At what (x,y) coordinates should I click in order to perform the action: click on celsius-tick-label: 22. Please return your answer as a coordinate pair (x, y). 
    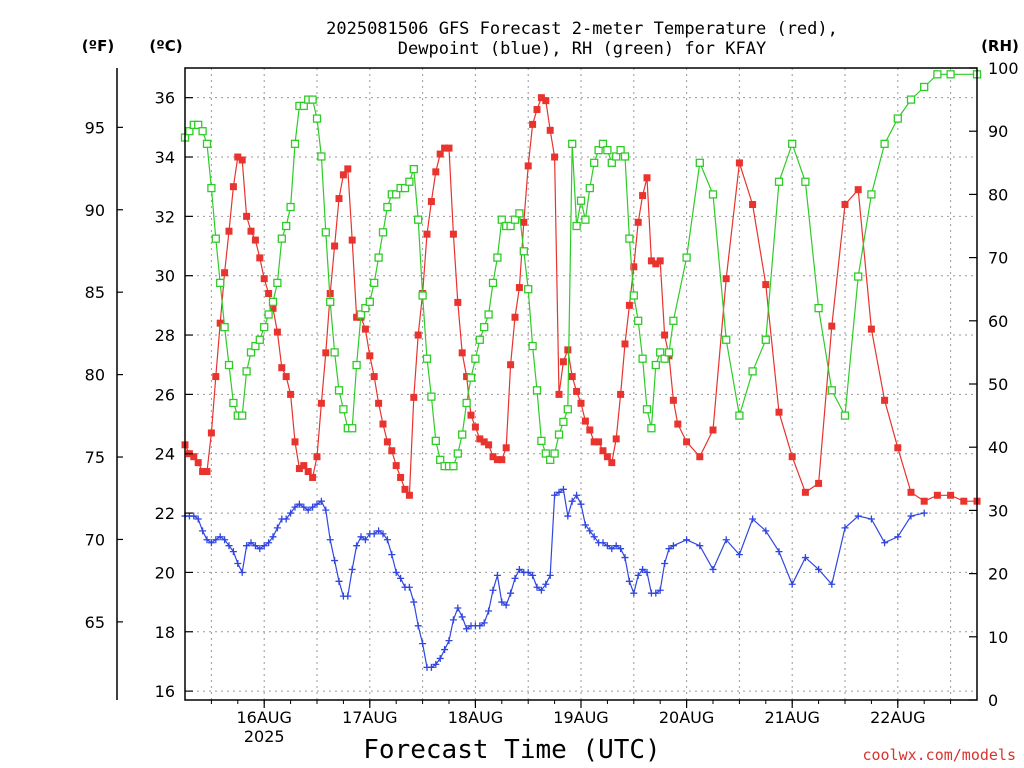
    Looking at the image, I should click on (165, 513).